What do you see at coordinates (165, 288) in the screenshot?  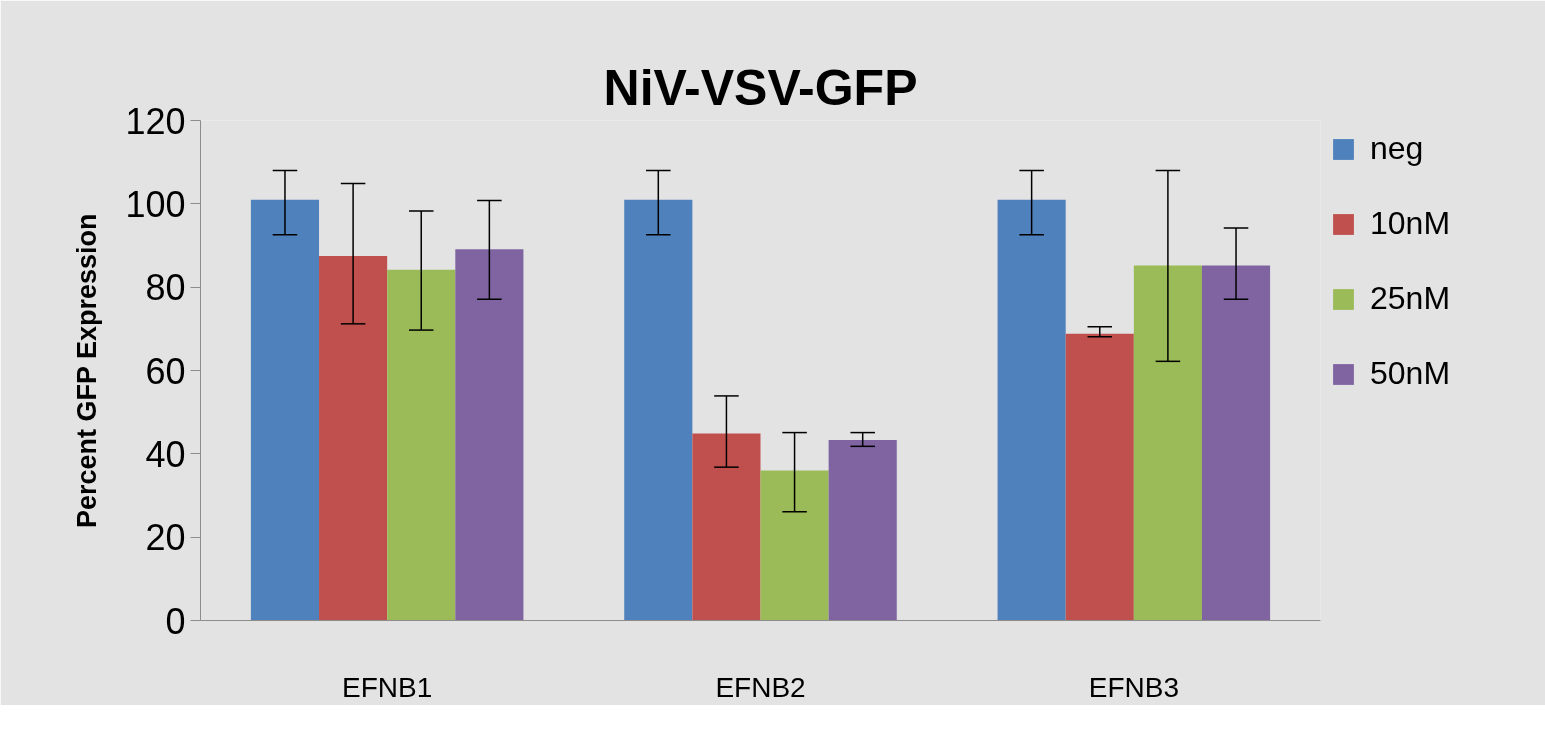 I see `y-tick-label: 80` at bounding box center [165, 288].